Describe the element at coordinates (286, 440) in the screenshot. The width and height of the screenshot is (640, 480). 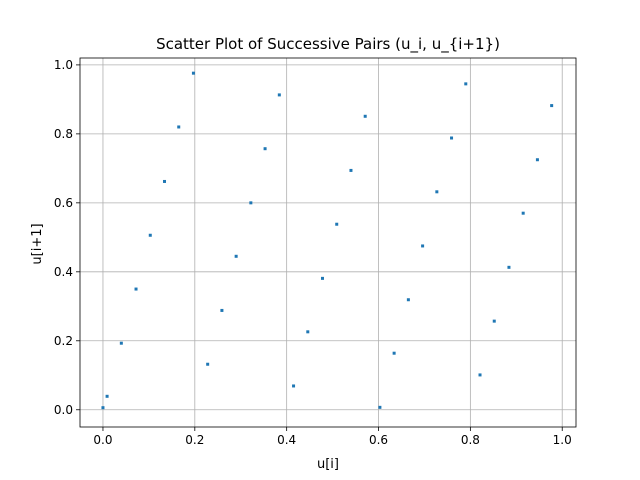
I see `x-tick-label: 0.4` at that location.